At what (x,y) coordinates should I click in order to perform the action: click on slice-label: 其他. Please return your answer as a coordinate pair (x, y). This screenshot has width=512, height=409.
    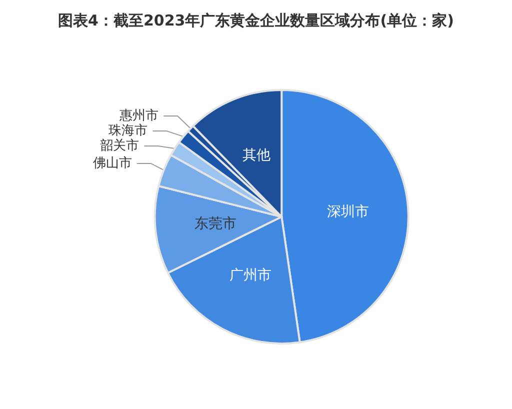
    Looking at the image, I should click on (256, 155).